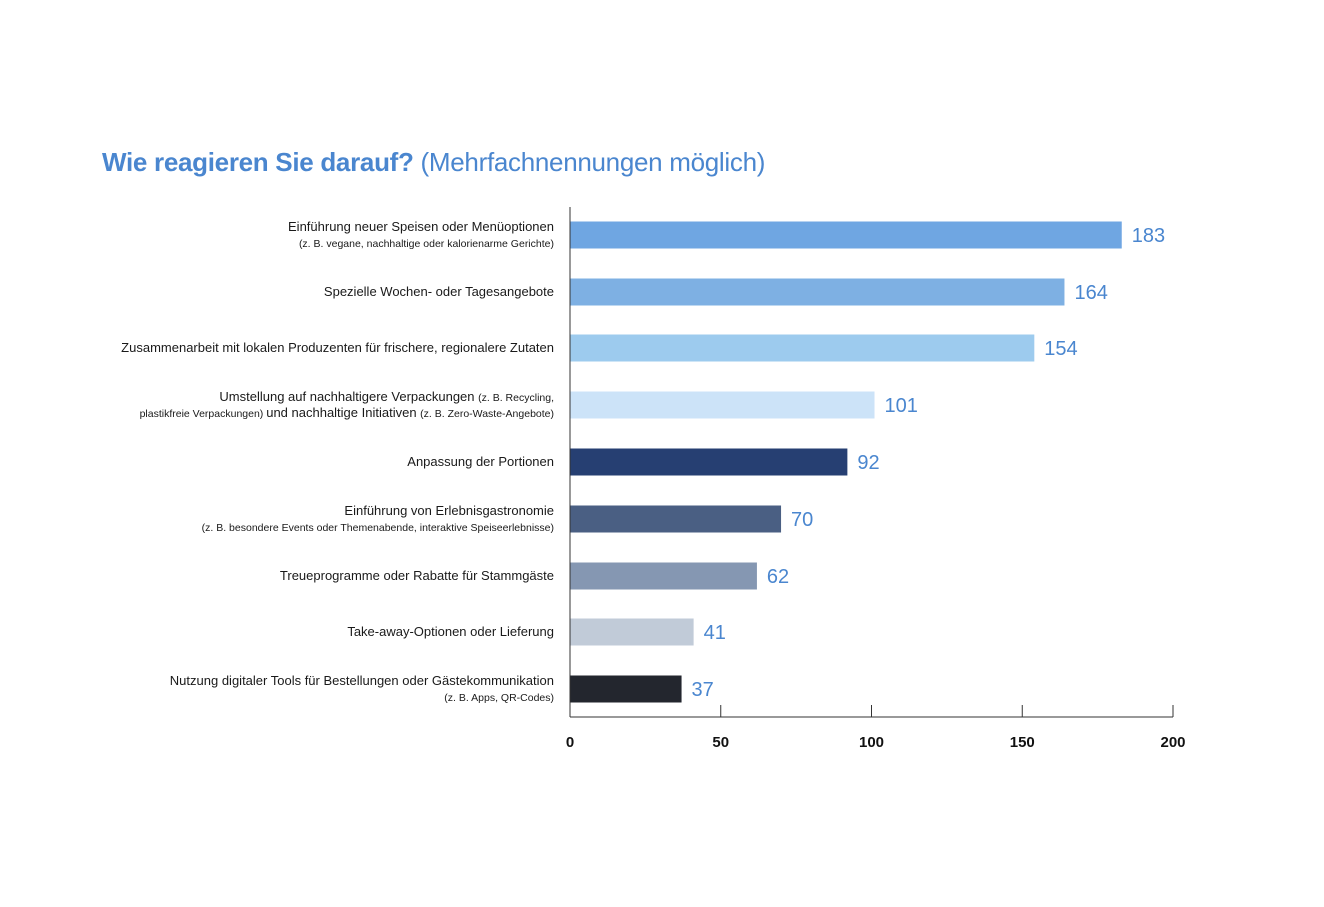  I want to click on category-label-segment: (z. B. Zero-Waste-Angebote), so click(487, 414).